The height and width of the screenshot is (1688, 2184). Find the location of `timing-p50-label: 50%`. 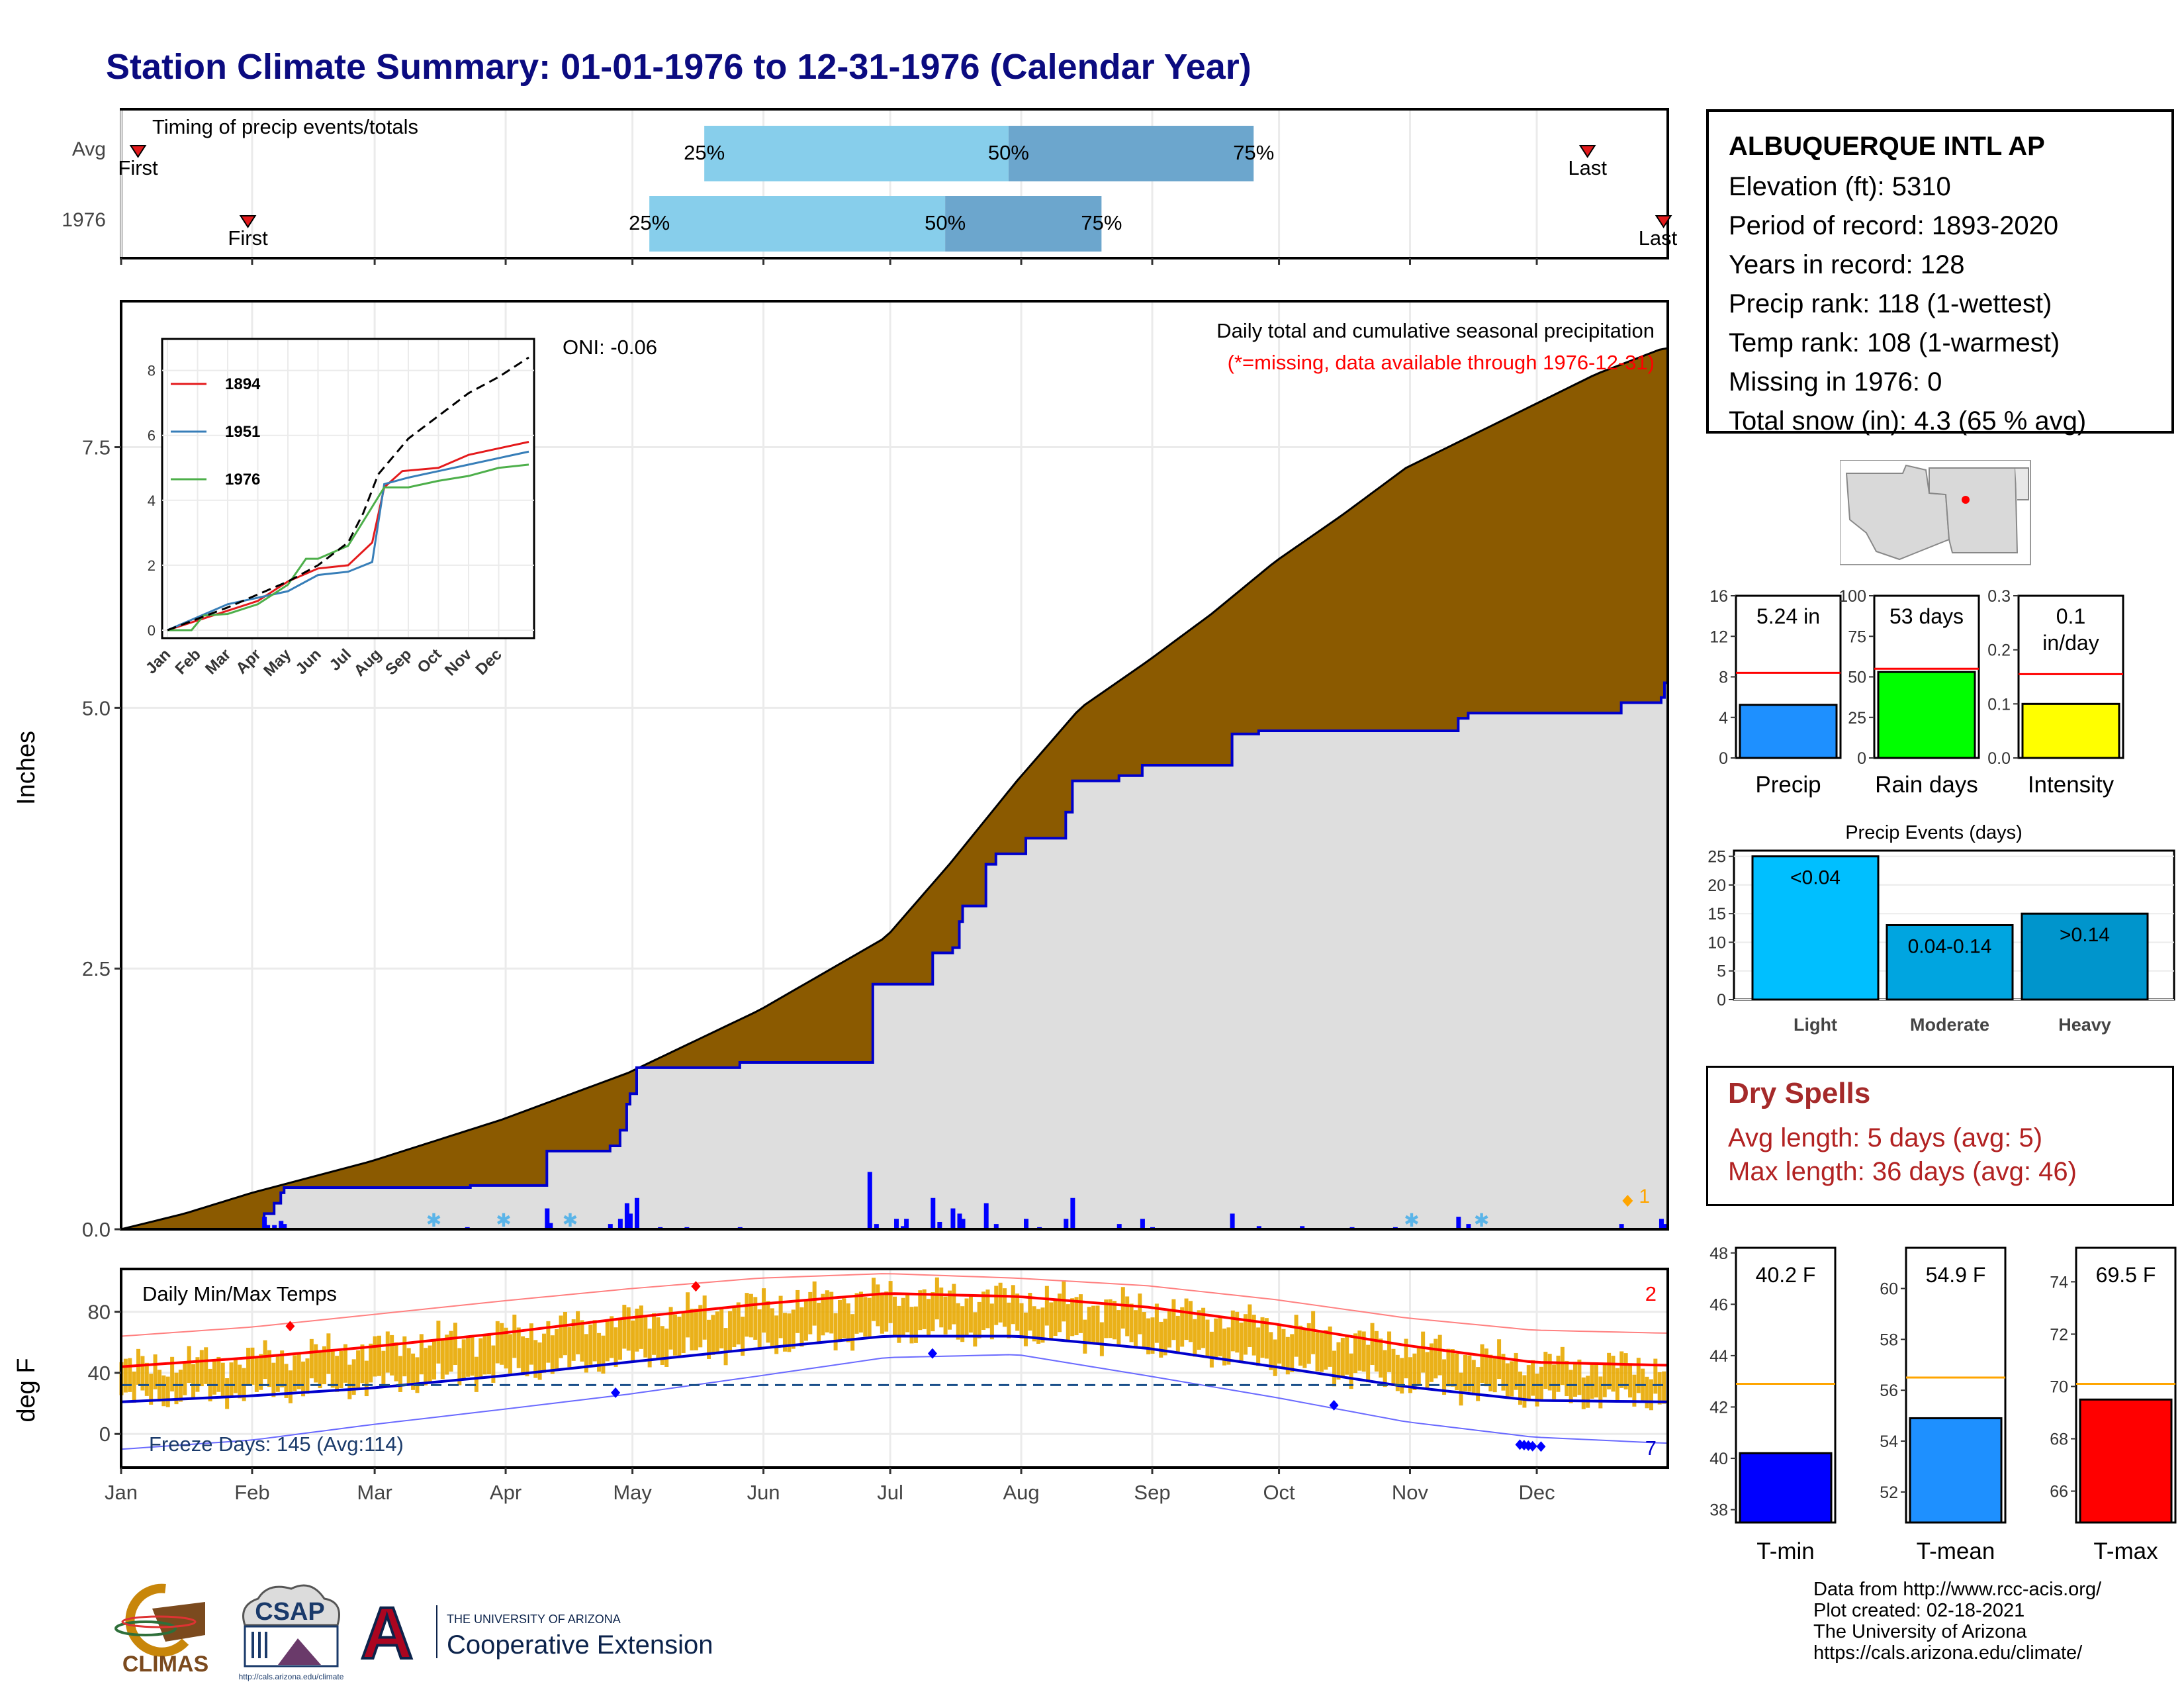

timing-p50-label: 50% is located at coordinates (1008, 152).